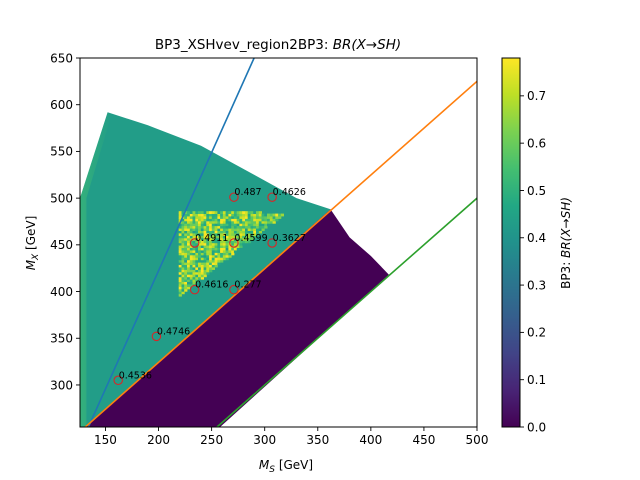 The width and height of the screenshot is (640, 480). I want to click on x-tick-label: 200, so click(158, 440).